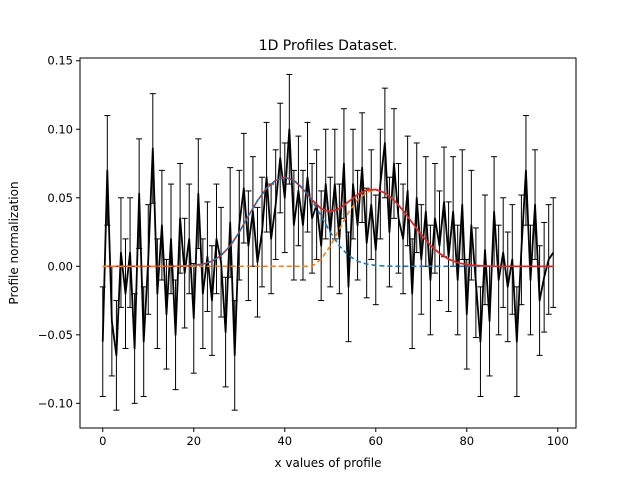 The image size is (640, 480). I want to click on y-axis-ticks: −0.10 −0.05 0.00 0.05 0.10 0.15, so click(59, 232).